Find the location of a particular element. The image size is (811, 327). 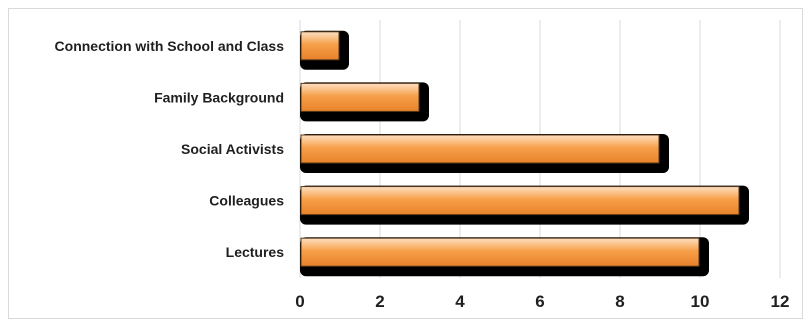

category-label: Family Background is located at coordinates (219, 97).